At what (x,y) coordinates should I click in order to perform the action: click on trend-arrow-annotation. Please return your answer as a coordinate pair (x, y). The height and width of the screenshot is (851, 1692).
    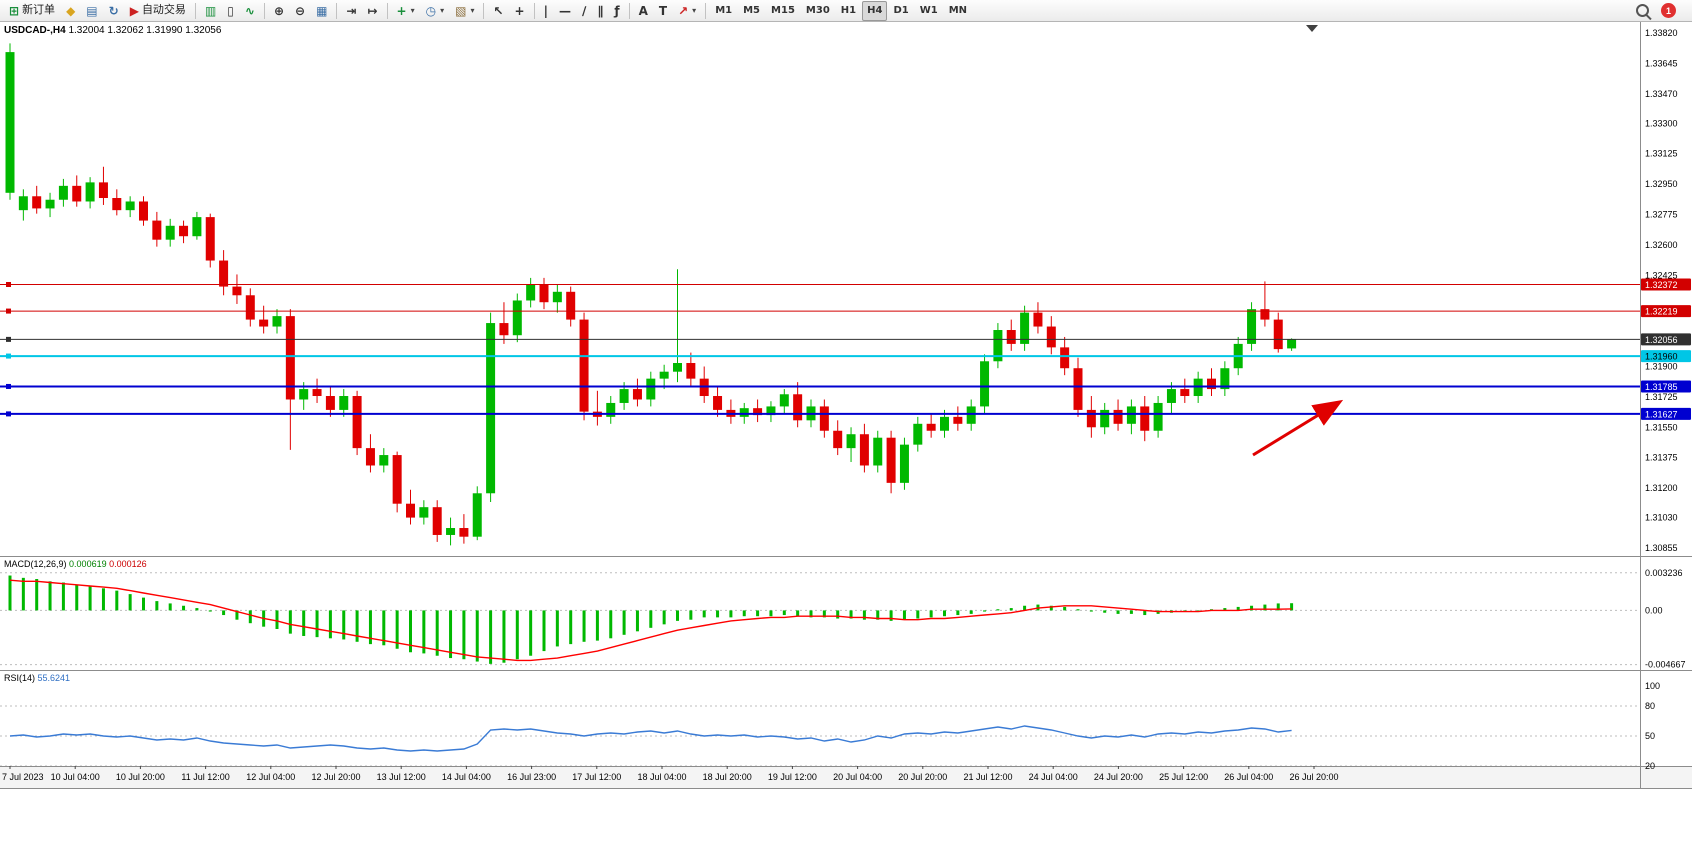
    Looking at the image, I should click on (1298, 428).